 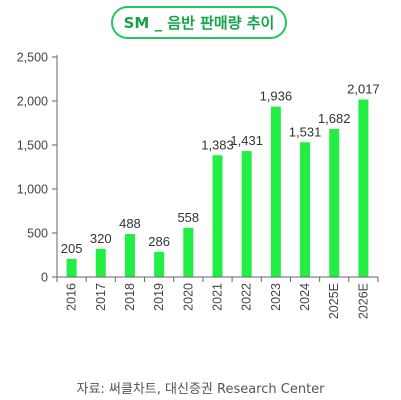 I want to click on data-label: 488, so click(x=130, y=223).